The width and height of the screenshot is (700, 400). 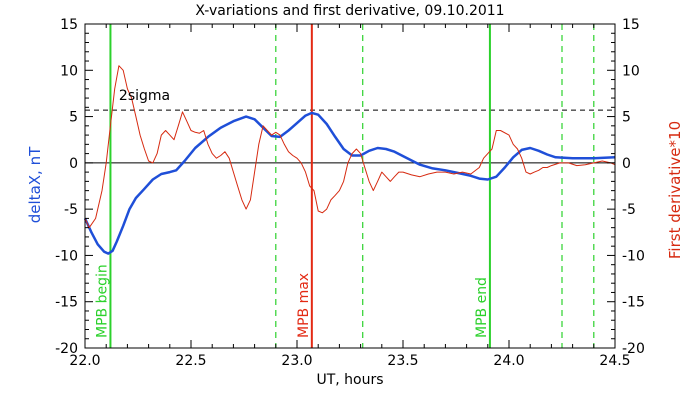 I want to click on y-left-tick-label: -20, so click(x=66, y=349).